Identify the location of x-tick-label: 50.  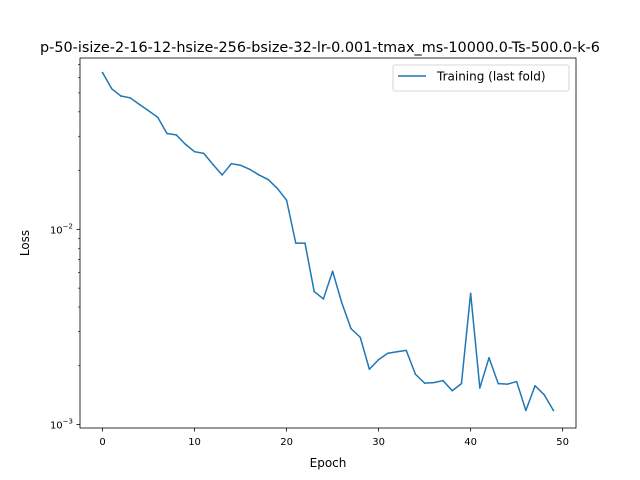
(562, 442).